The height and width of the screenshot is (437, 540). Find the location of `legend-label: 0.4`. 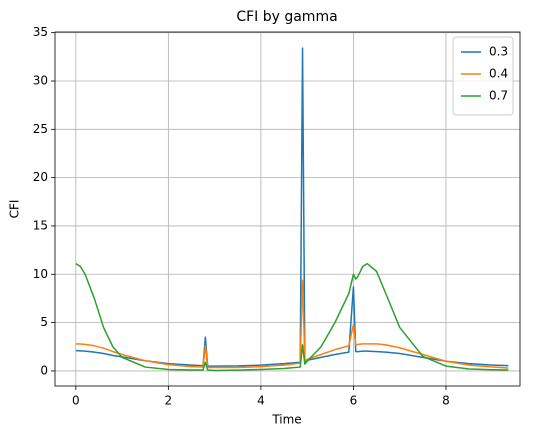

legend-label: 0.4 is located at coordinates (498, 74).